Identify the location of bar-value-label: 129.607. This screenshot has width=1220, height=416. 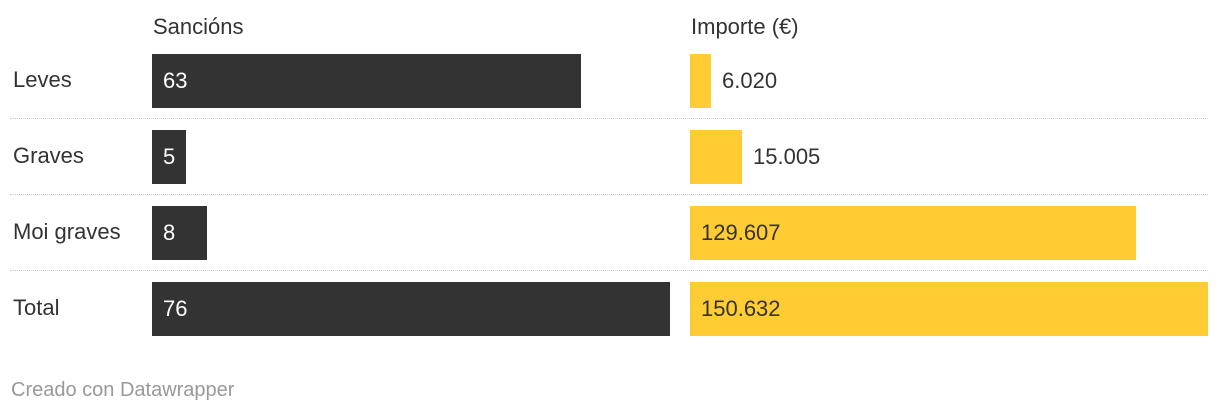
(741, 232).